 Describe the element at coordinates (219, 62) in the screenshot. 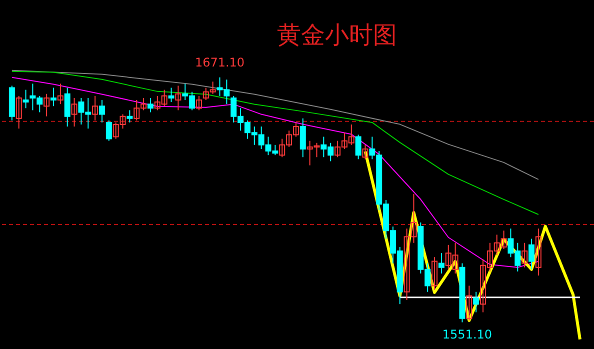

I see `annotation: 1671.10` at that location.